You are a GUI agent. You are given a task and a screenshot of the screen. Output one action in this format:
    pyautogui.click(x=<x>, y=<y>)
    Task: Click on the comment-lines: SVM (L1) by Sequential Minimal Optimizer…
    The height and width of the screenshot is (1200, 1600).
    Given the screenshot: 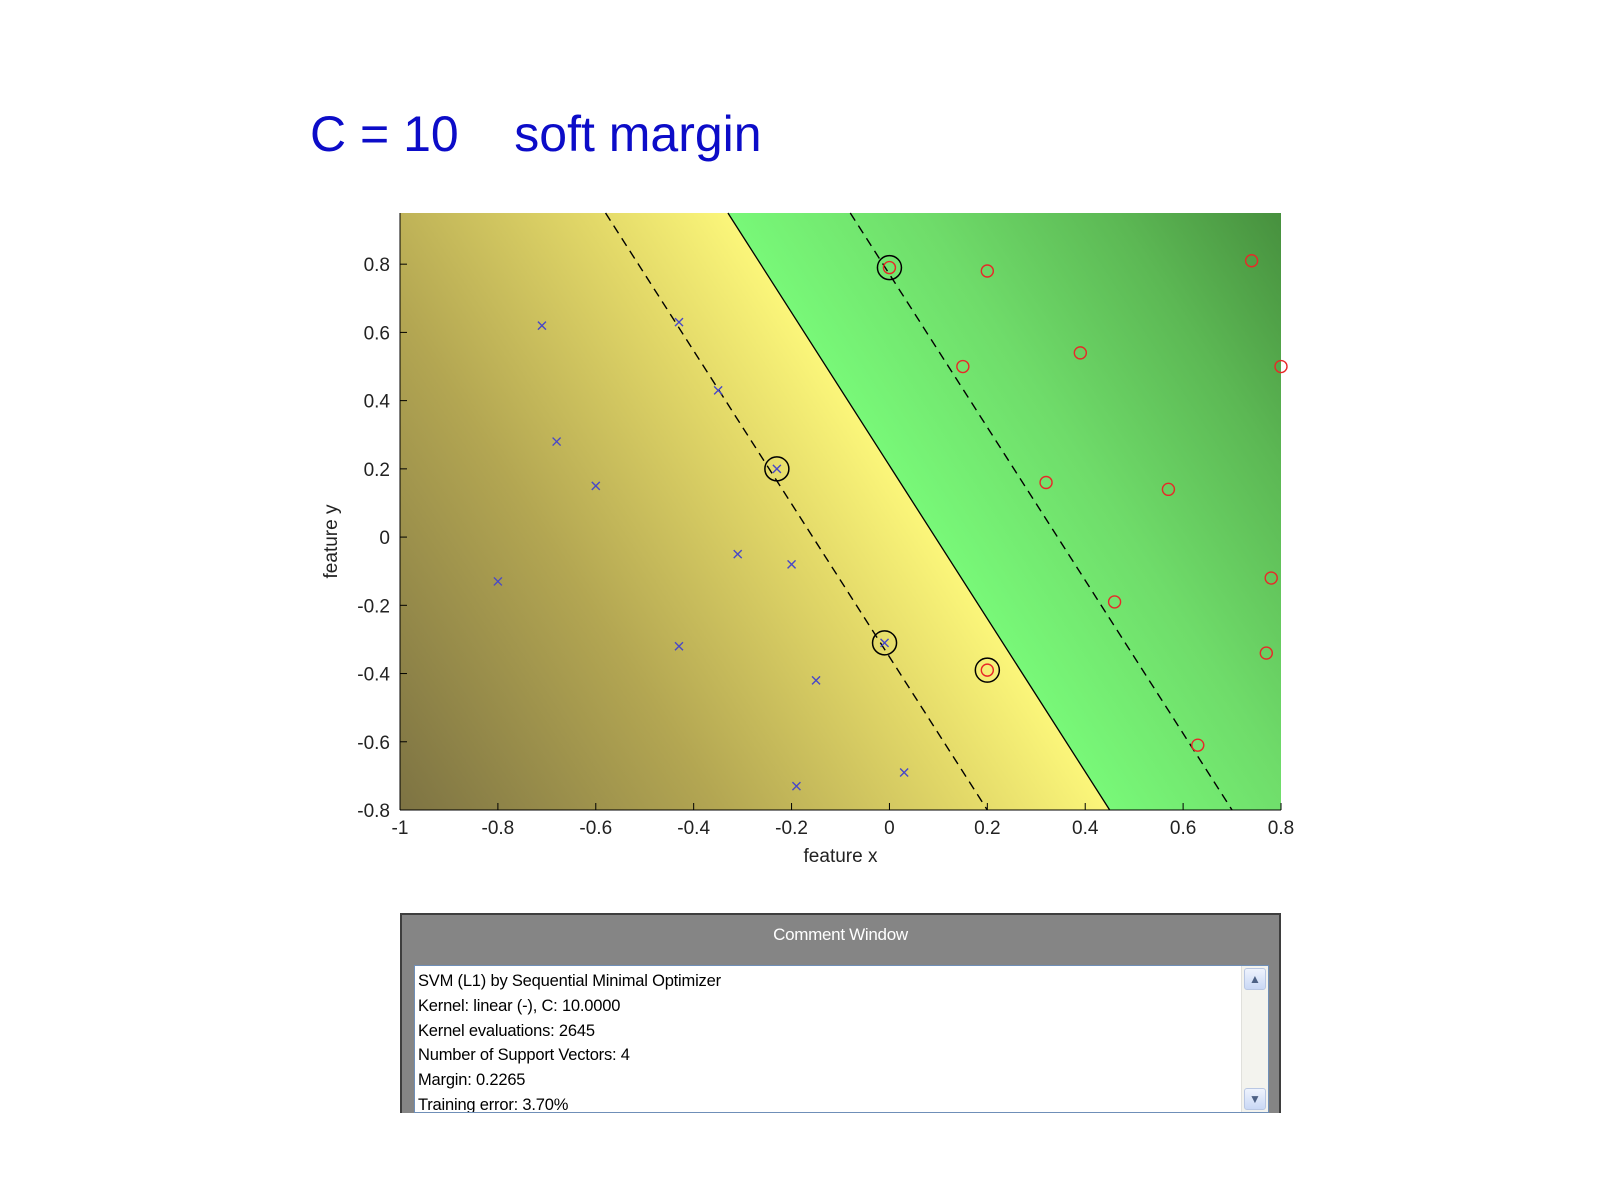 What is the action you would take?
    pyautogui.click(x=569, y=1041)
    